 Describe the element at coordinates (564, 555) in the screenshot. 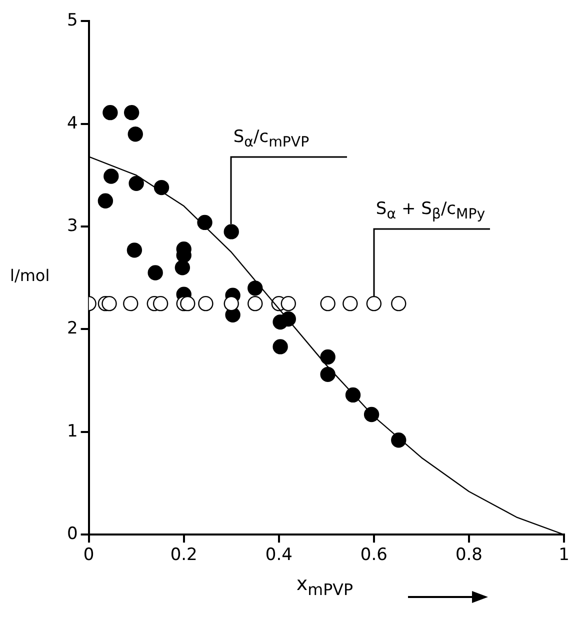

I see `x-tick-label: 1` at that location.